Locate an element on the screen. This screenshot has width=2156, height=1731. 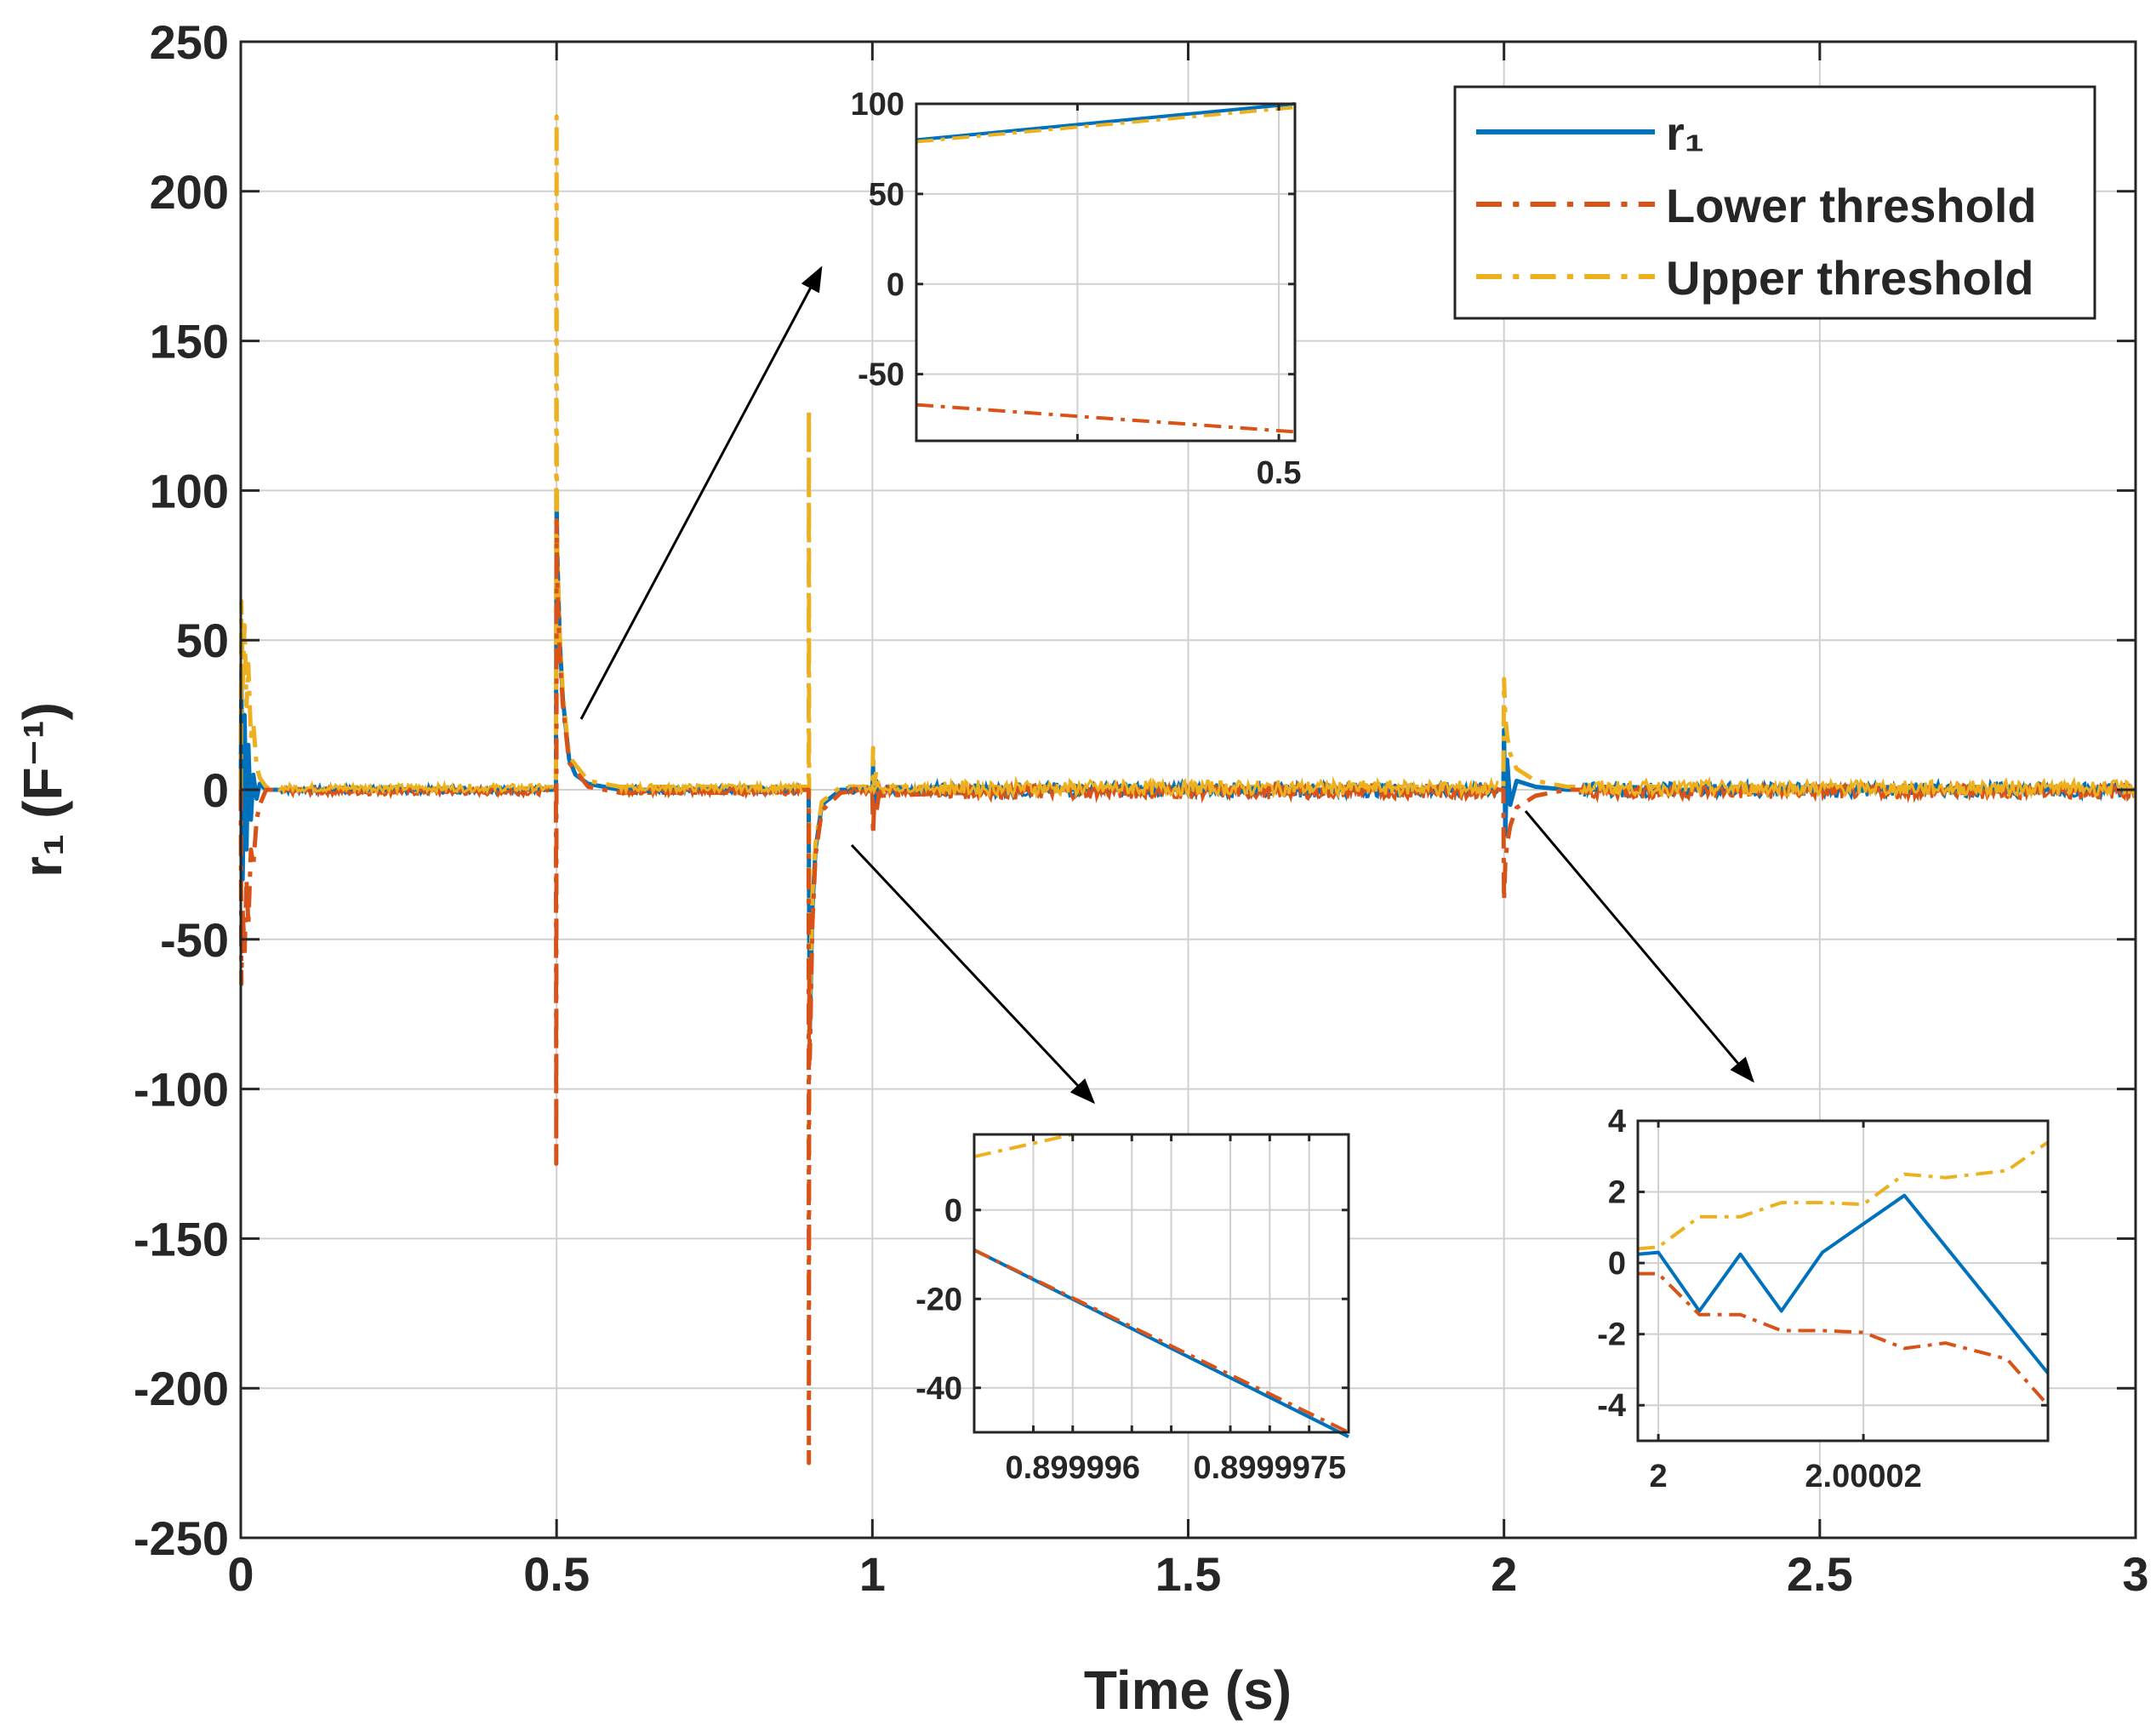
y-tick-label: -100 is located at coordinates (182, 1090).